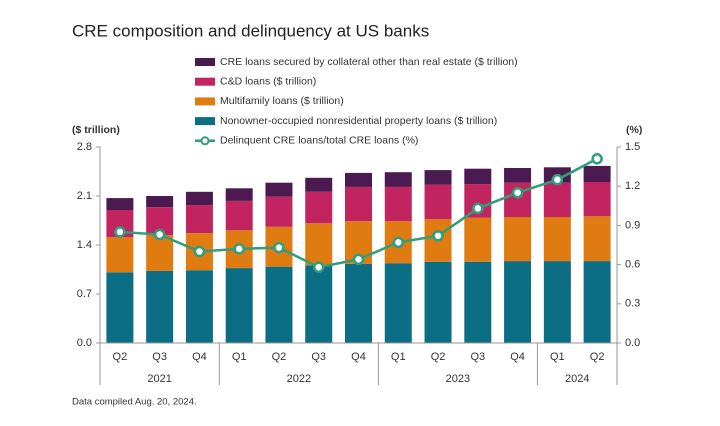  Describe the element at coordinates (632, 343) in the screenshot. I see `y2-tick-label: 0.0` at that location.